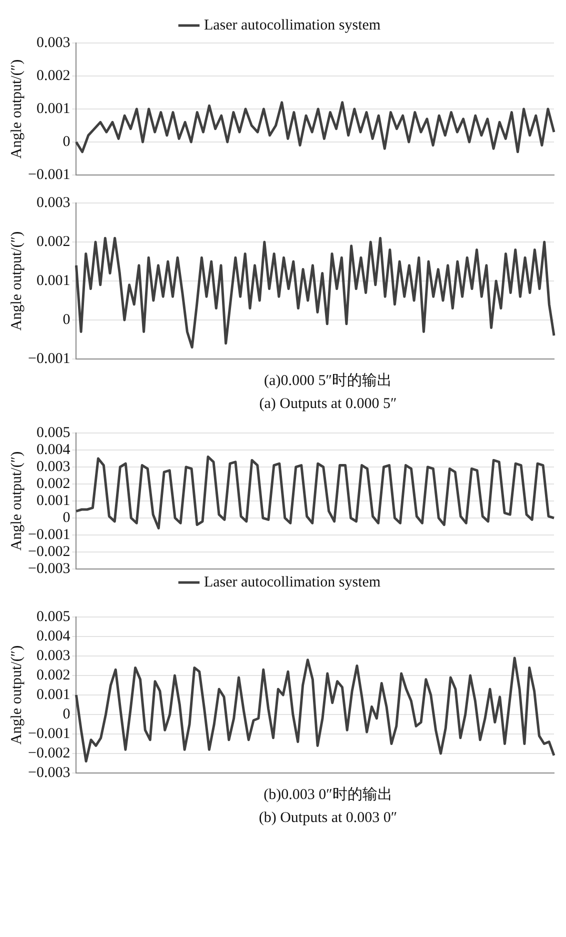  I want to click on text: (a) Outputs at 0.000 5″, so click(328, 404).